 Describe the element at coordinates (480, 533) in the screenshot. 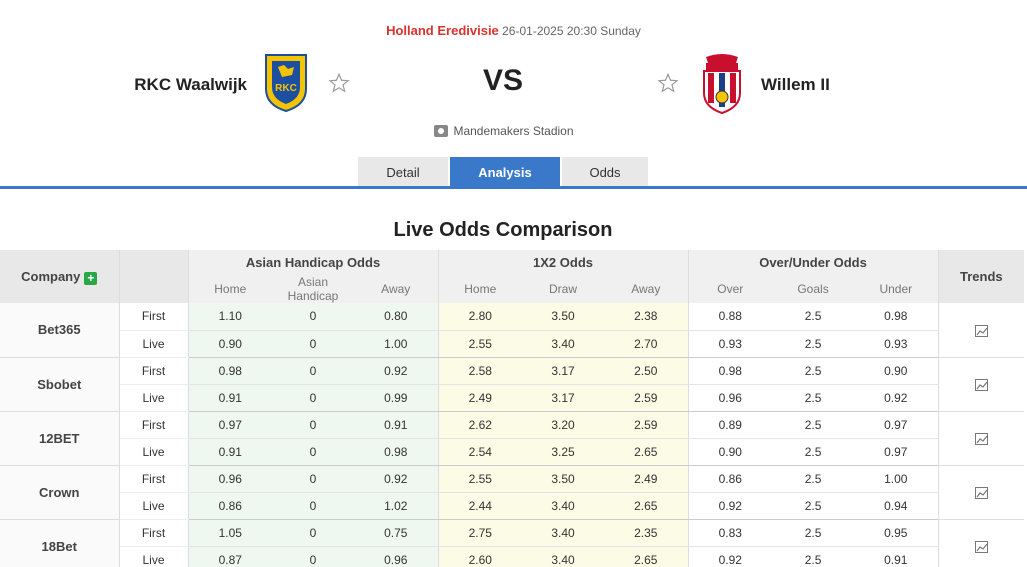

I see `odds-cell: 2.75` at that location.